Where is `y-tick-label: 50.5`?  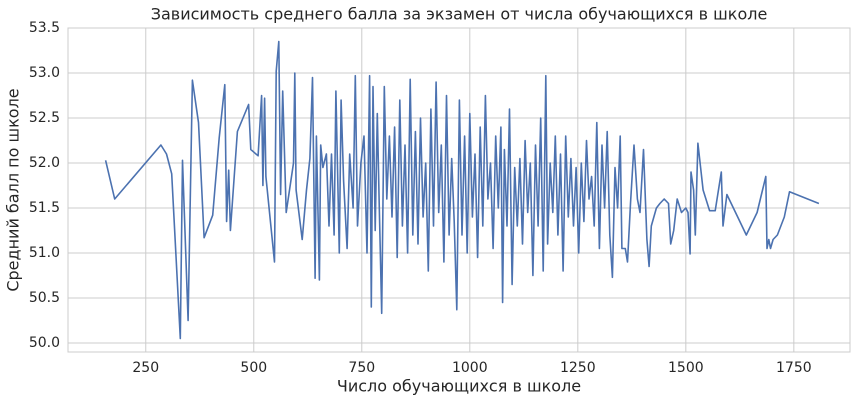 y-tick-label: 50.5 is located at coordinates (44, 298).